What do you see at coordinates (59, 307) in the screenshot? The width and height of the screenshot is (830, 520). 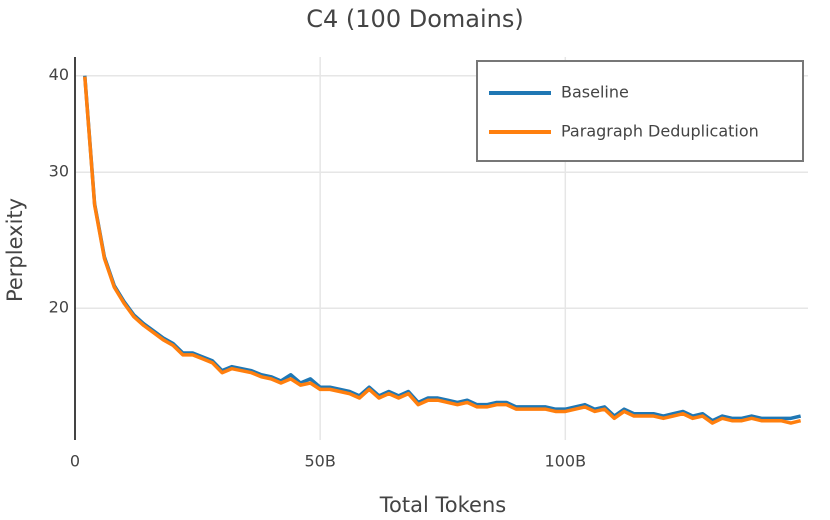 I see `y-tick-label: 20` at bounding box center [59, 307].